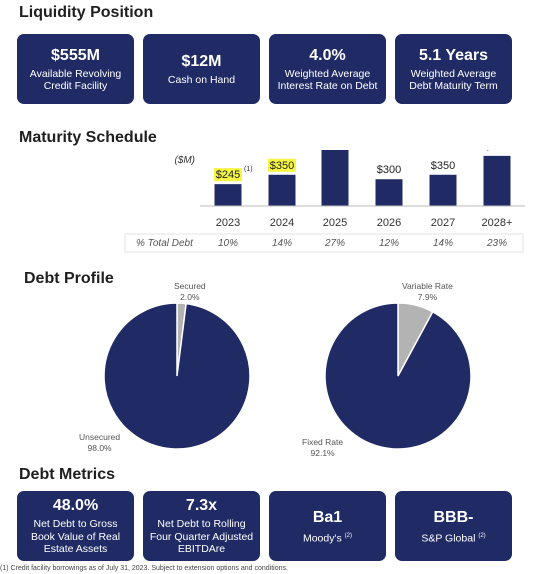 This screenshot has height=574, width=538. Describe the element at coordinates (389, 170) in the screenshot. I see `bar-value-label: $300` at that location.